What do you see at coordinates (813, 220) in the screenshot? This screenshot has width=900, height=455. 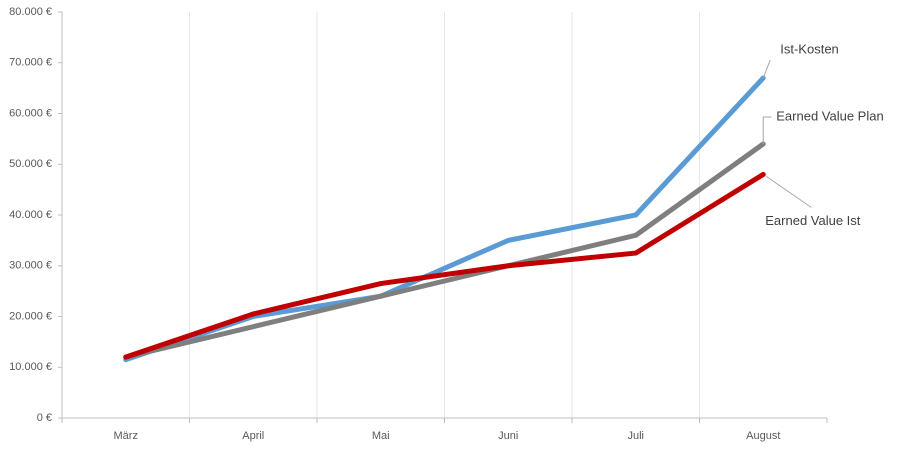 I see `series-label: Earned Value Ist` at bounding box center [813, 220].